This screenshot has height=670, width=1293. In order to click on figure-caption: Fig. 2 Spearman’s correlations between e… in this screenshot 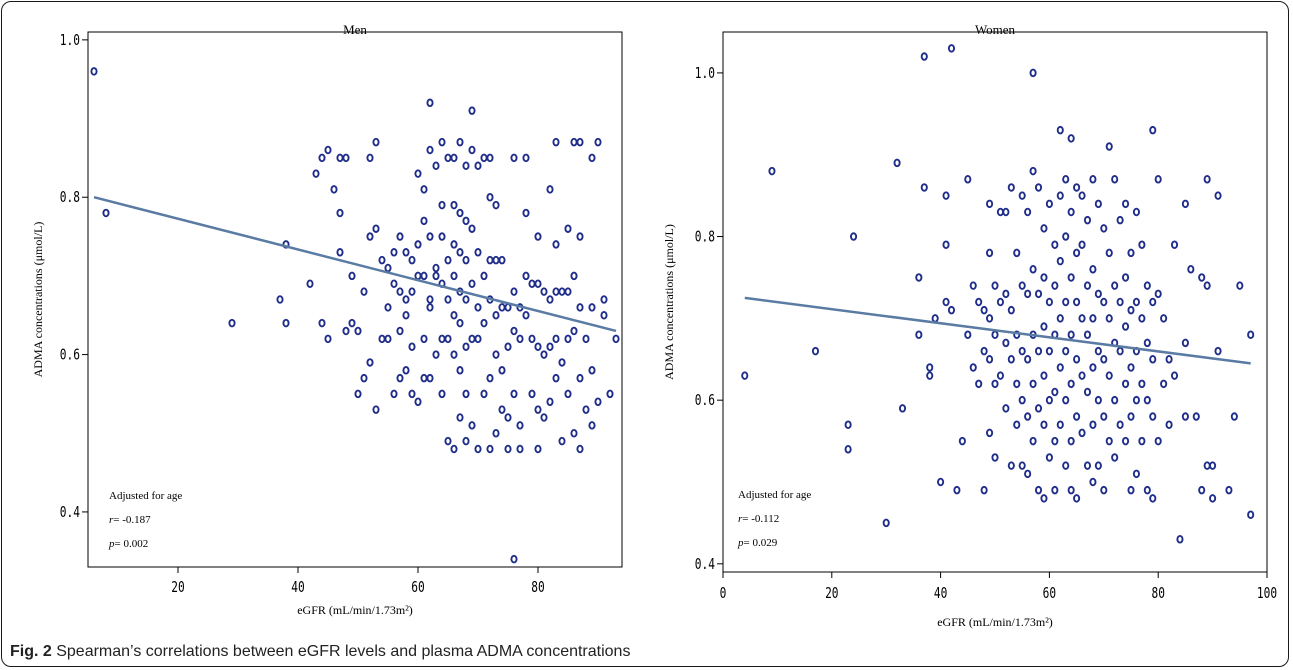, I will do `click(320, 652)`.